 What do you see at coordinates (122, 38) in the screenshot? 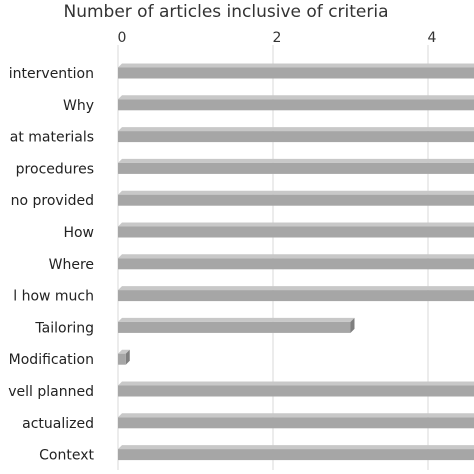
I see `x-tick-label: 0` at bounding box center [122, 38].